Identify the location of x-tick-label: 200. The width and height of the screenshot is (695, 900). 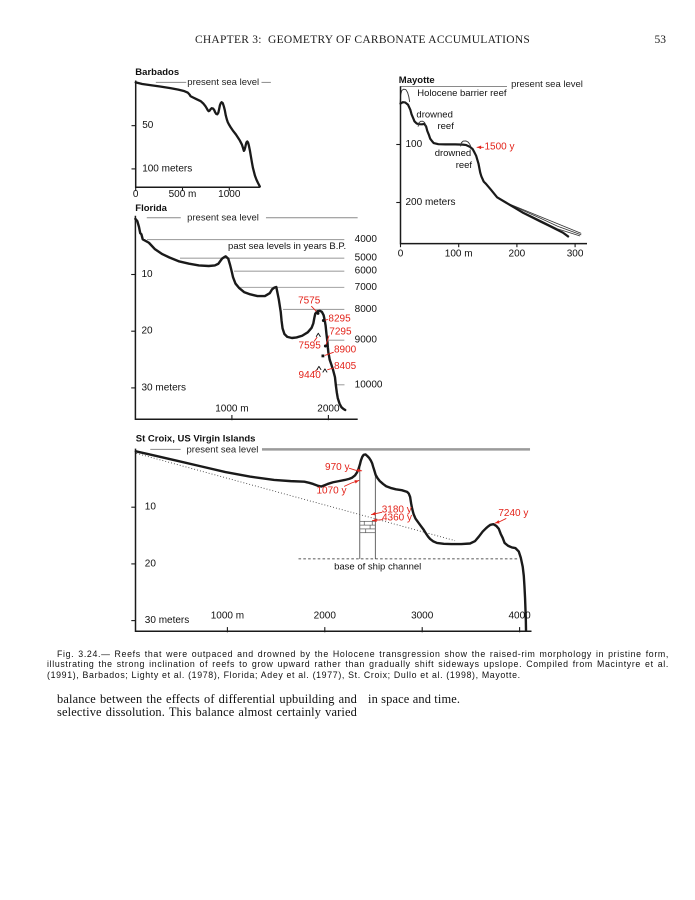
(517, 254).